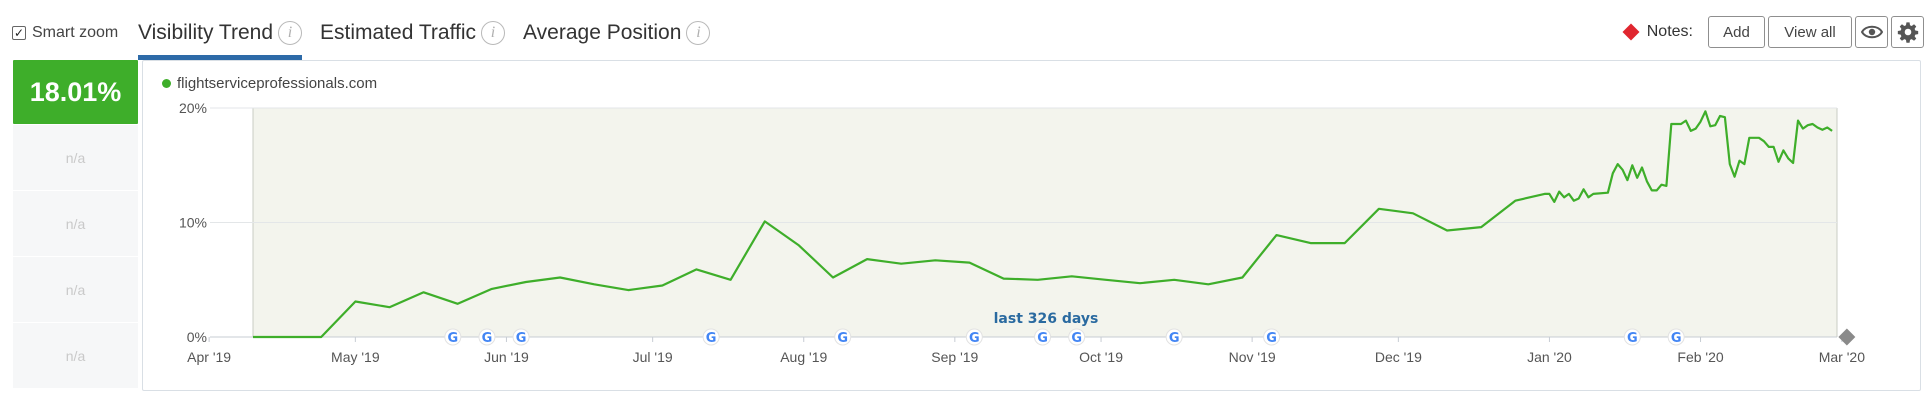 This screenshot has width=1930, height=400. I want to click on view-all-notes-button: View all, so click(1810, 32).